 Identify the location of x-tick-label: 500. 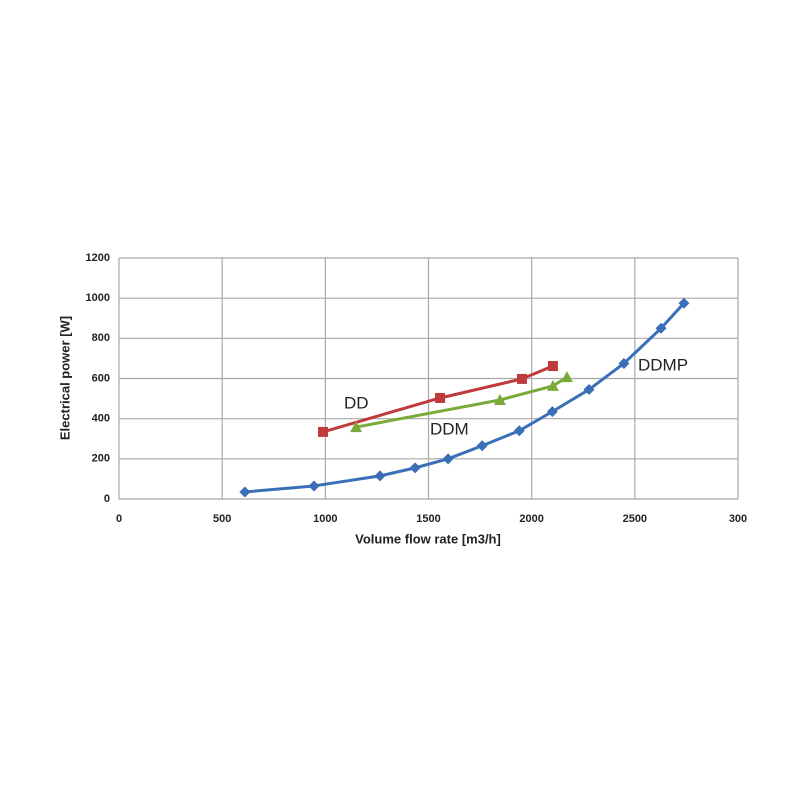
(222, 519).